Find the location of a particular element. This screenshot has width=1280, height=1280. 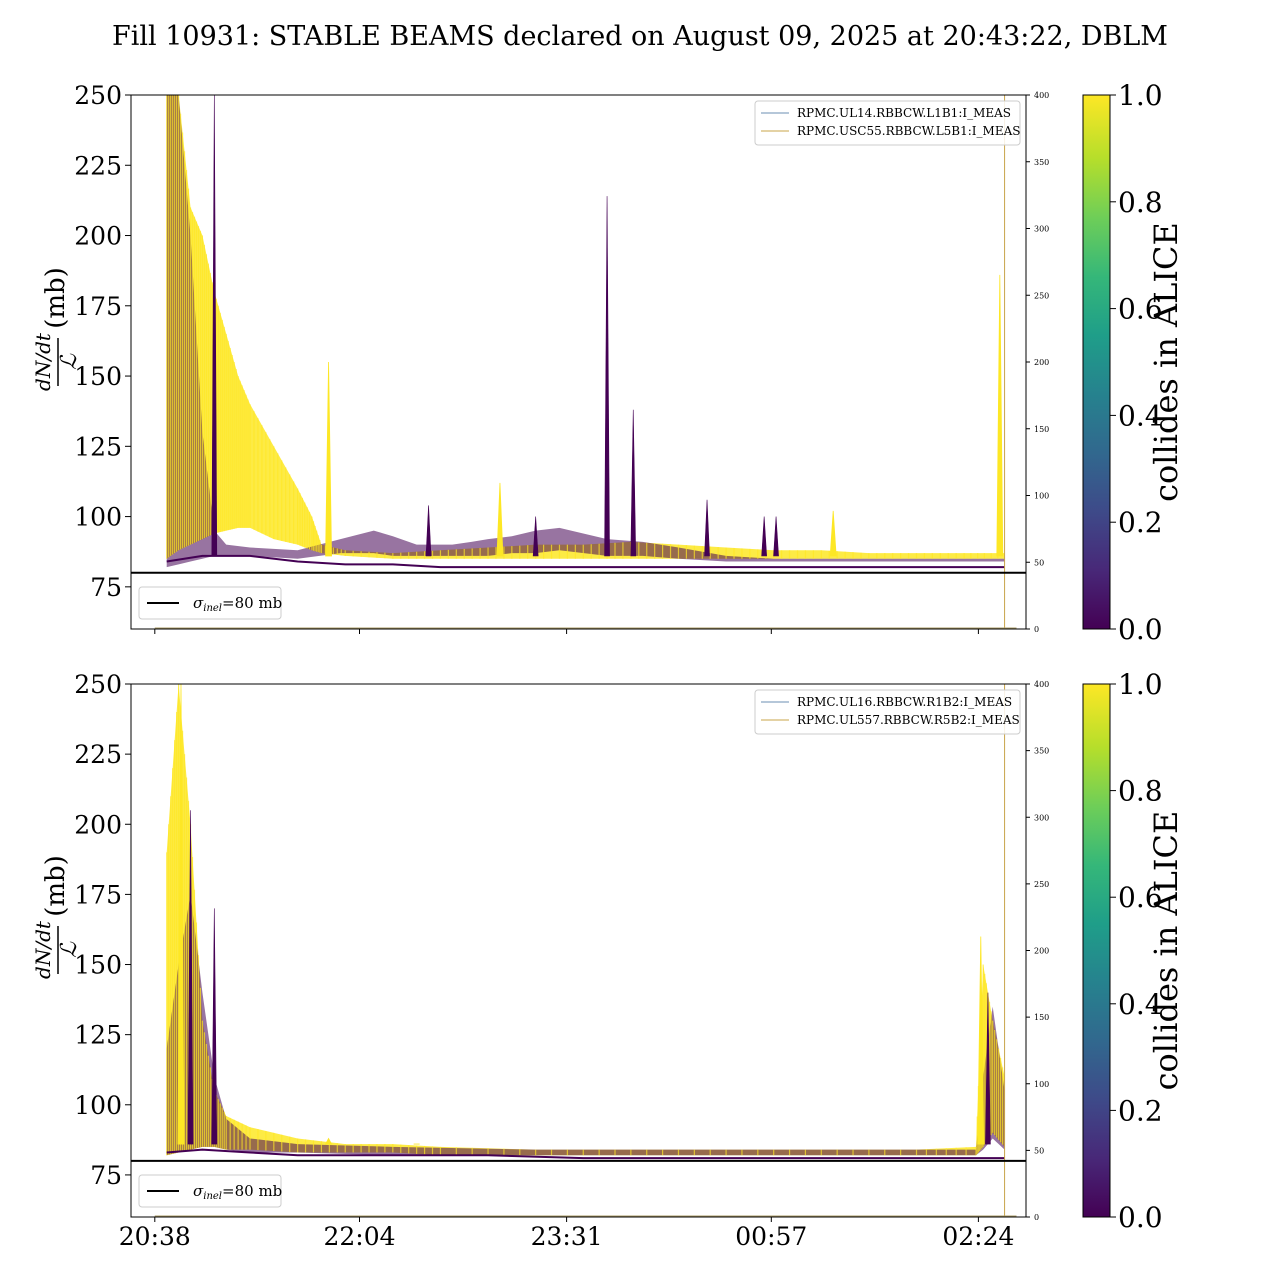

y-tick-label: 225 is located at coordinates (98, 165).